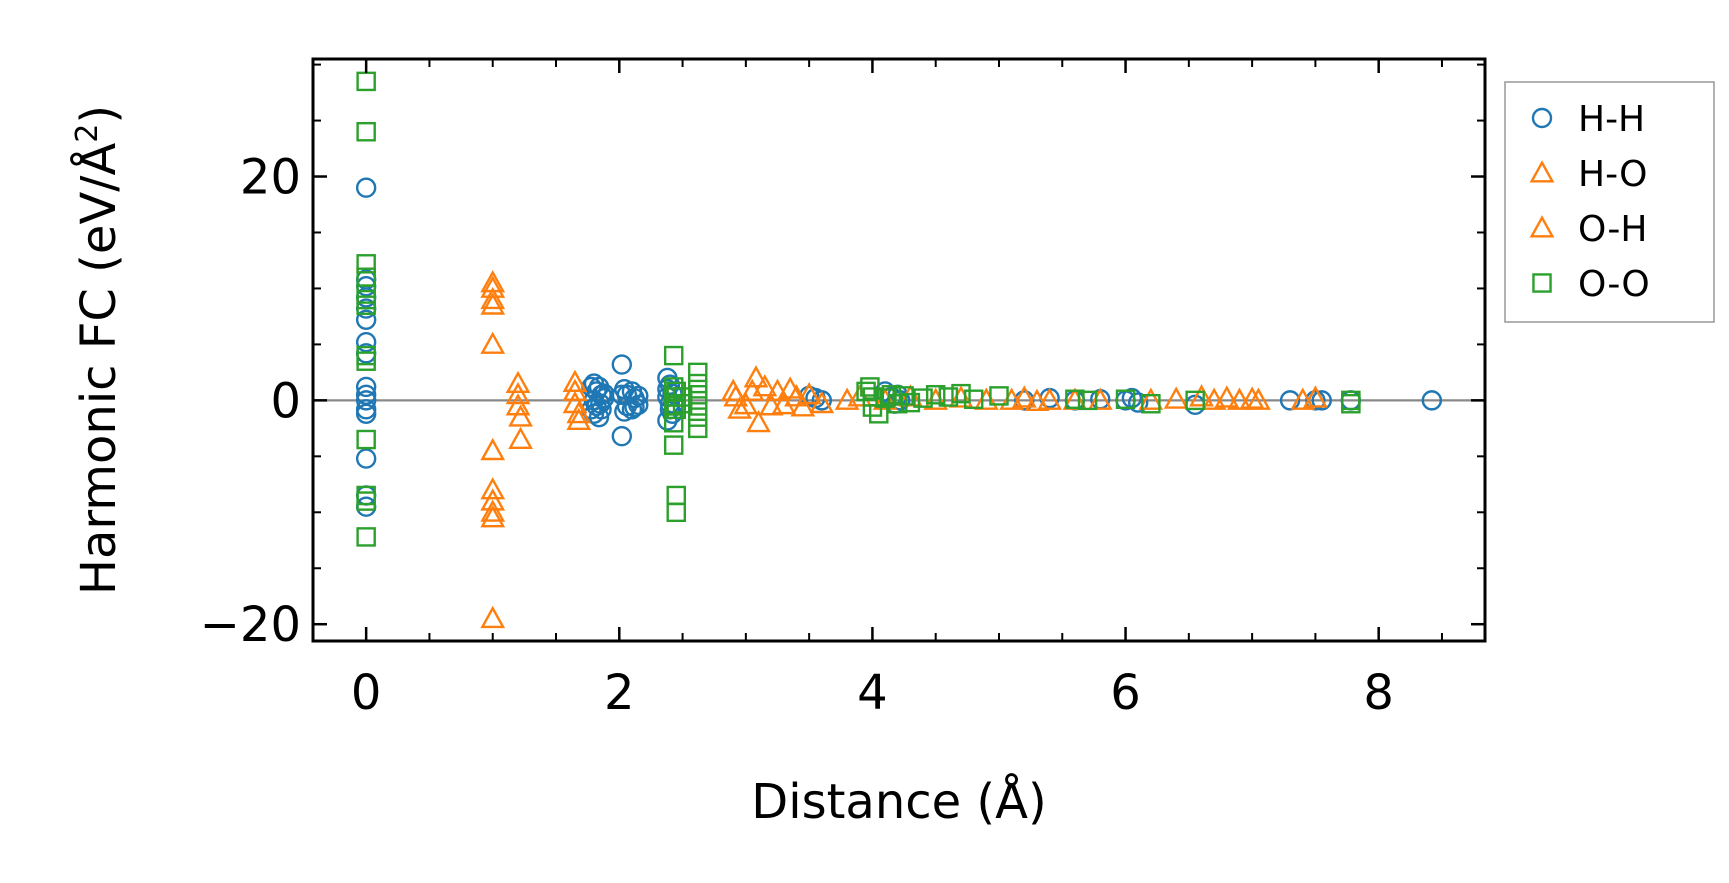  I want to click on legend-box, so click(1609, 202).